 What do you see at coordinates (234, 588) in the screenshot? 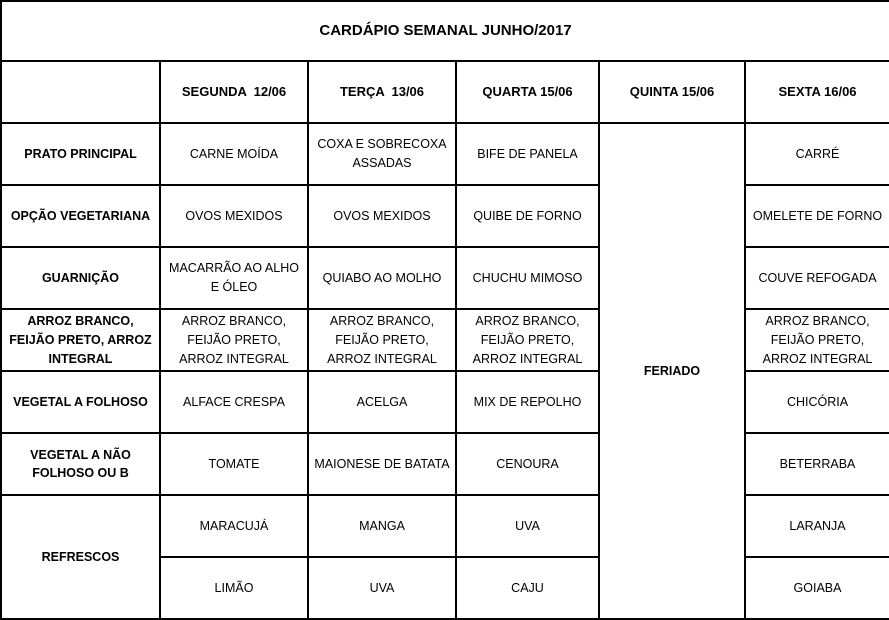
I see `menu-cell: LIMÃO` at bounding box center [234, 588].